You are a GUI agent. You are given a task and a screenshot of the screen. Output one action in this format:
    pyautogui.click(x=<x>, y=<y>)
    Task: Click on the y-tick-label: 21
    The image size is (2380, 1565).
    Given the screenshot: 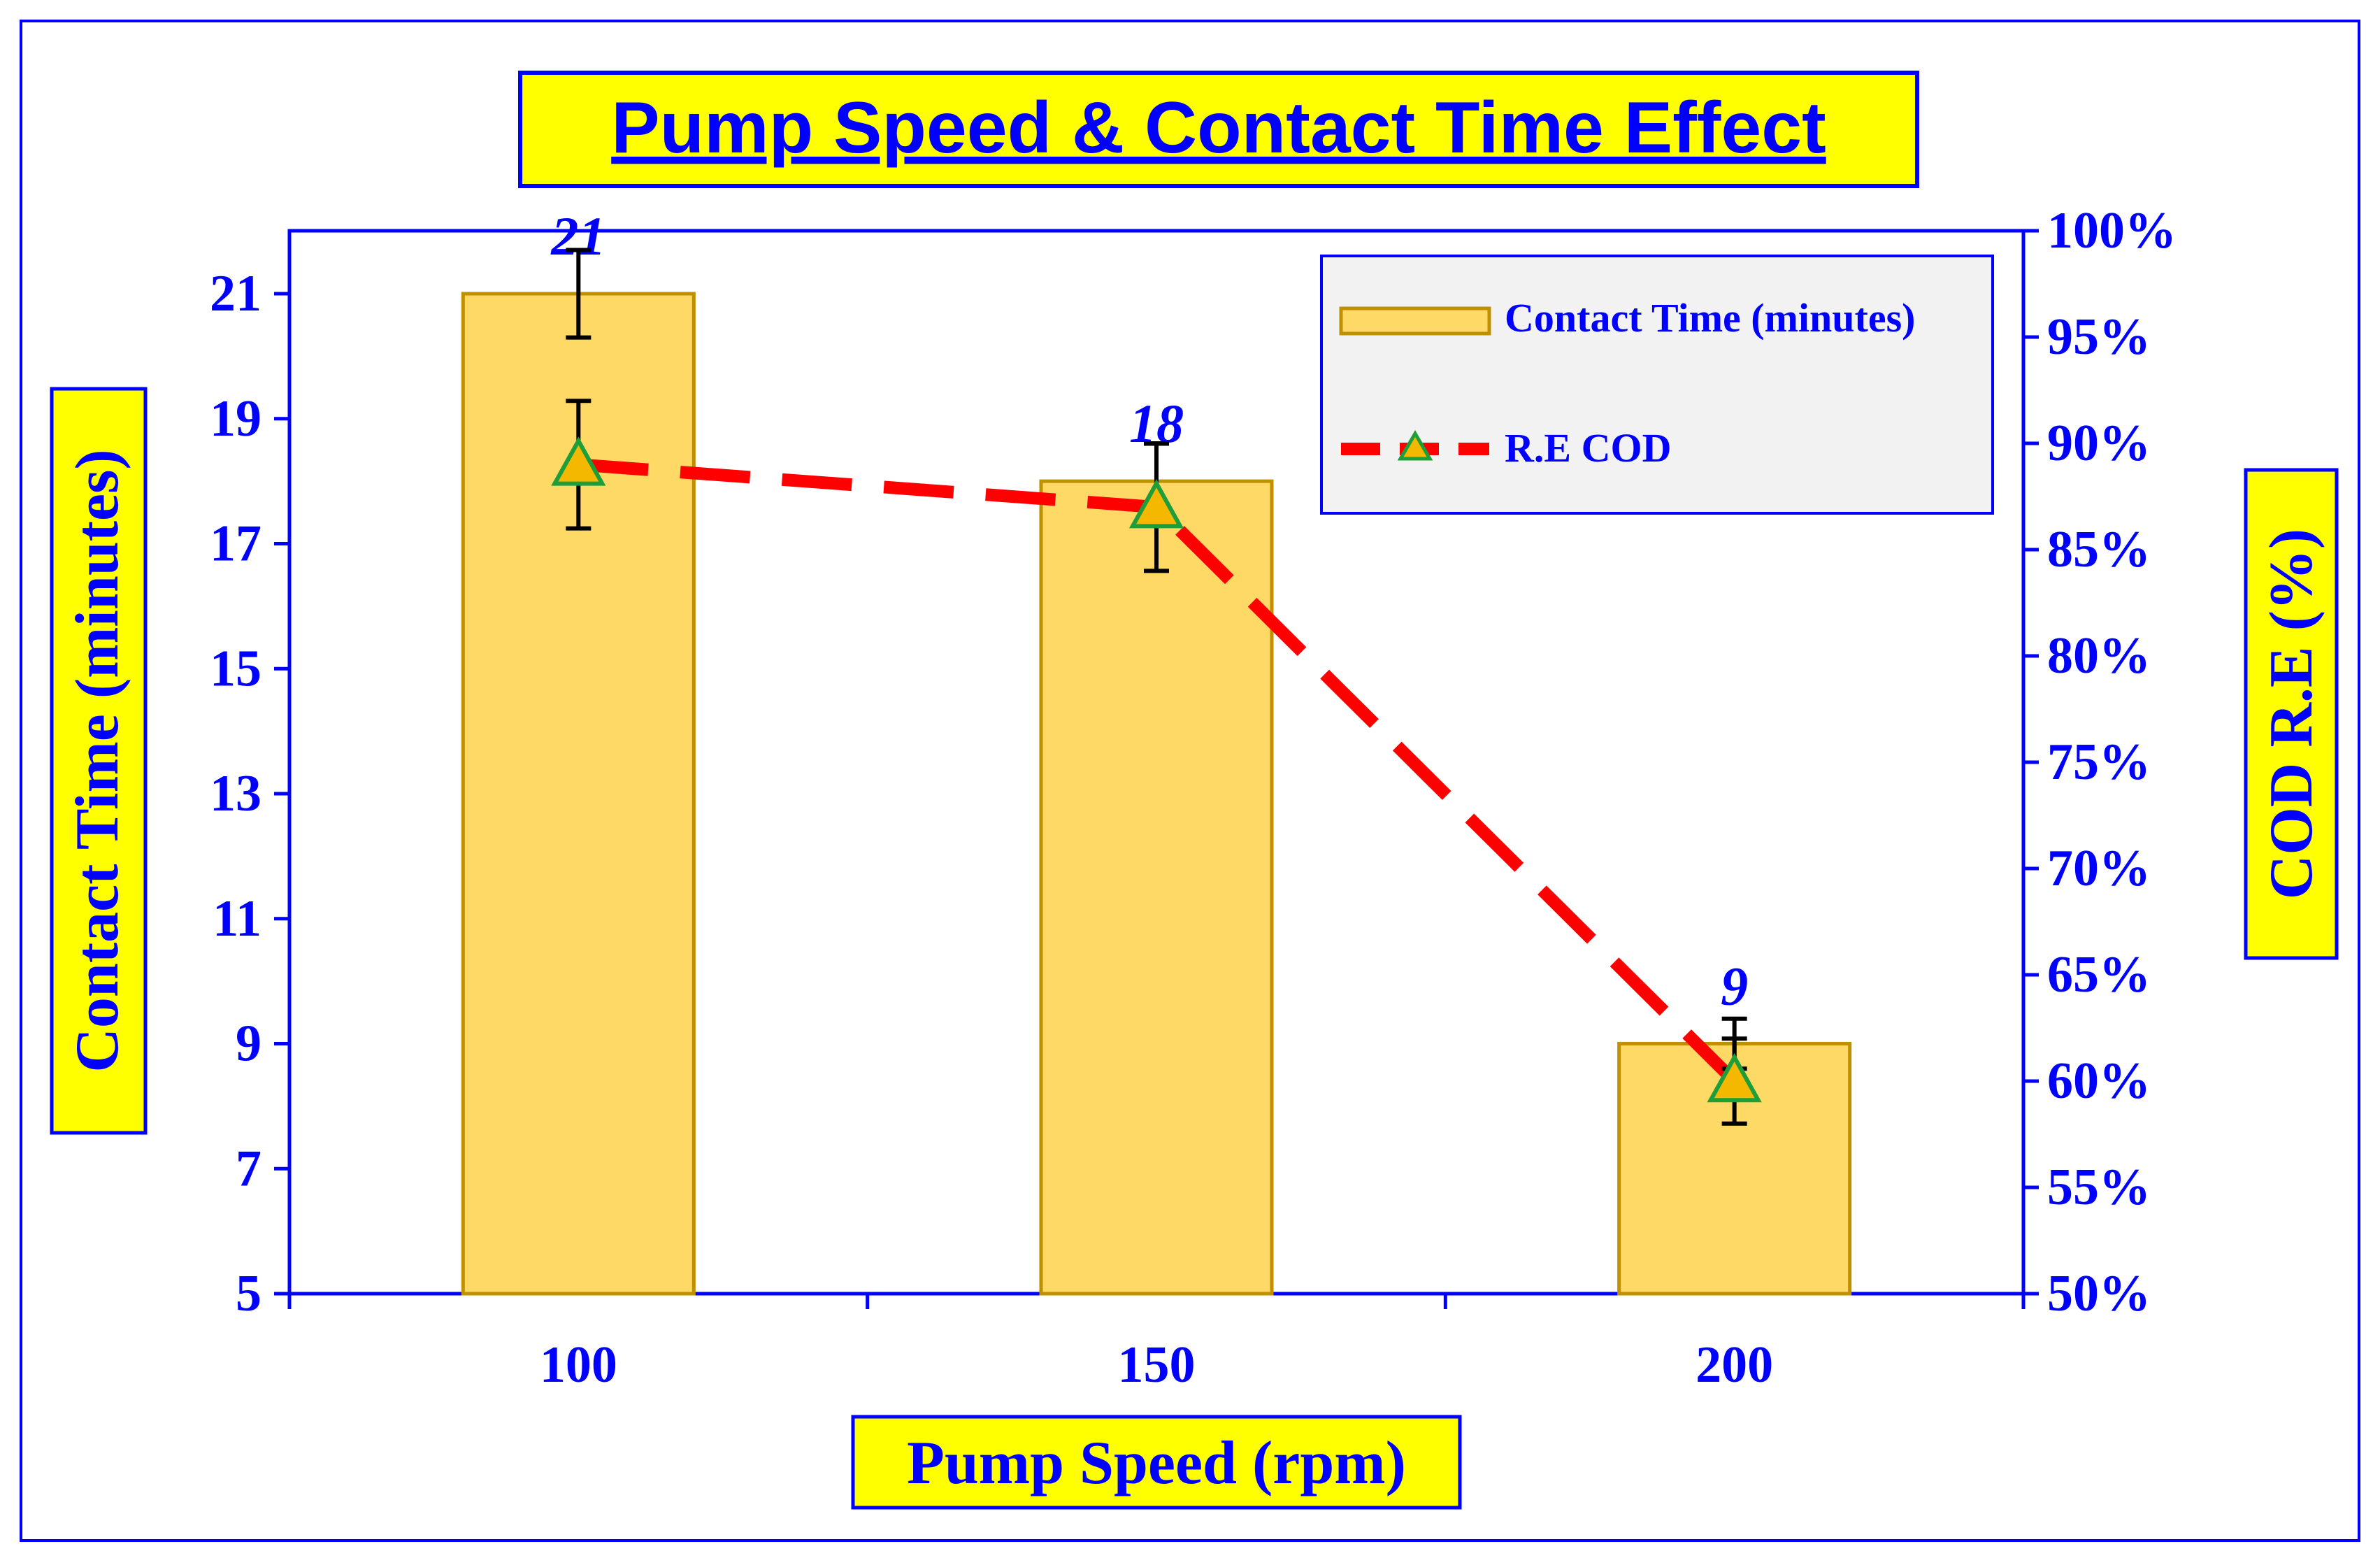 What is the action you would take?
    pyautogui.click(x=235, y=293)
    